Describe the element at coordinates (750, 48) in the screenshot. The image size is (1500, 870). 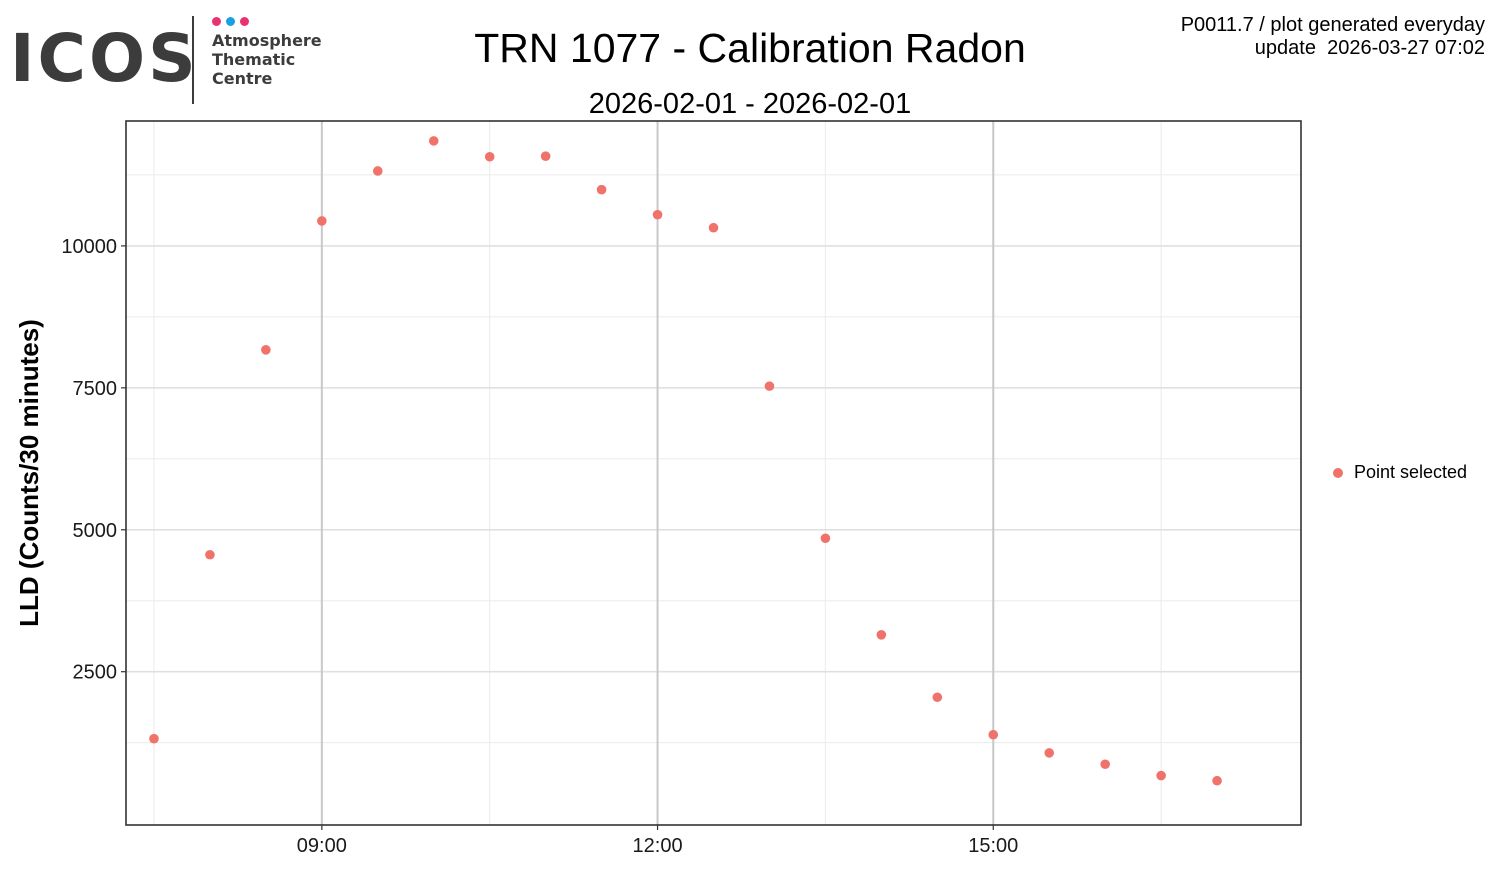
I see `chart-title: TRN 1077 - Calibration Radon` at that location.